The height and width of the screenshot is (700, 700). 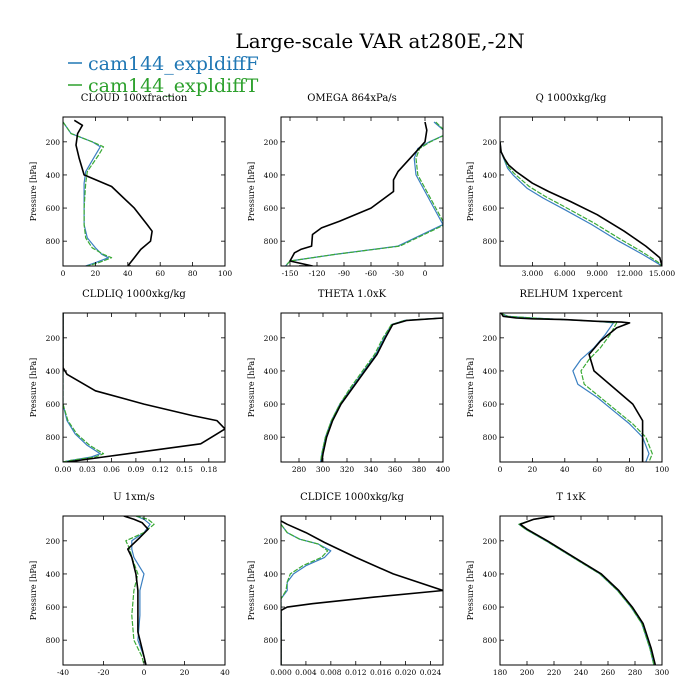 What do you see at coordinates (63, 672) in the screenshot?
I see `x-tick-label: -40` at bounding box center [63, 672].